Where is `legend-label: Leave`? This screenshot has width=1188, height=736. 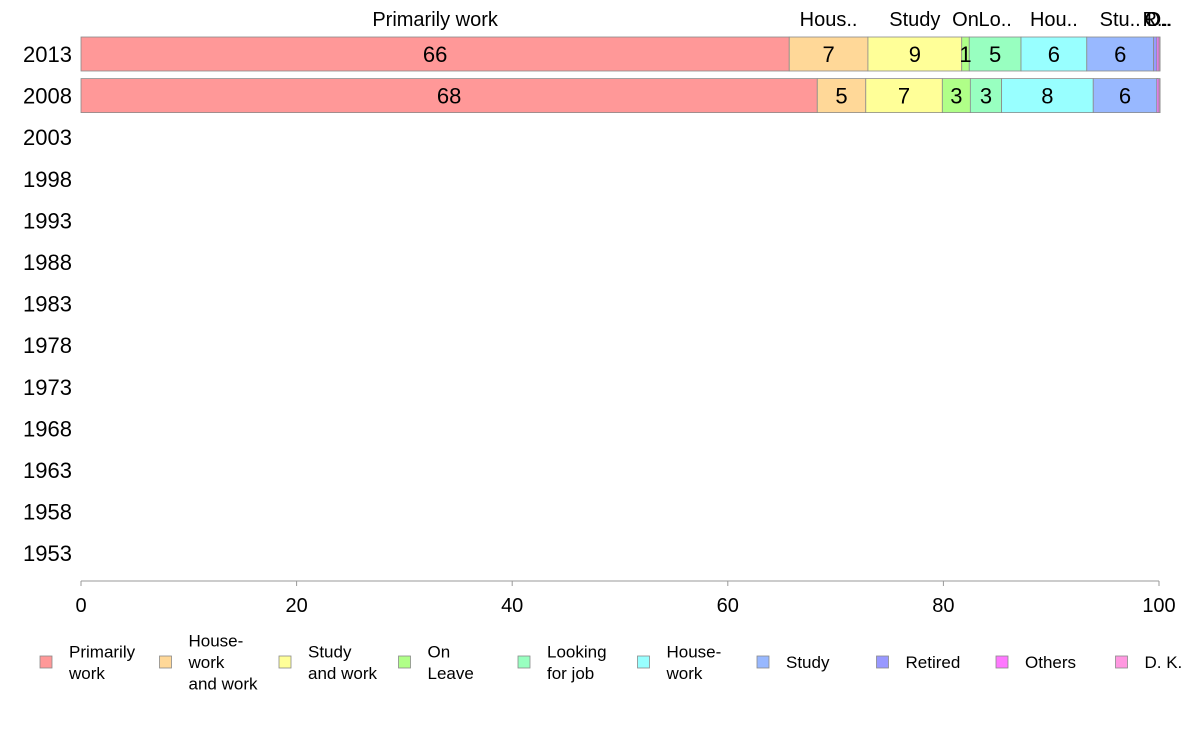
legend-label: Leave is located at coordinates (451, 673).